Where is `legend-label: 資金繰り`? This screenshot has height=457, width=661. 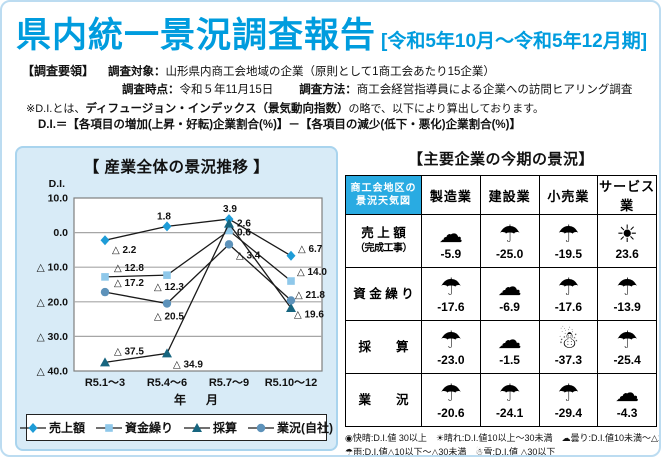
legend-label: 資金繰り is located at coordinates (149, 428).